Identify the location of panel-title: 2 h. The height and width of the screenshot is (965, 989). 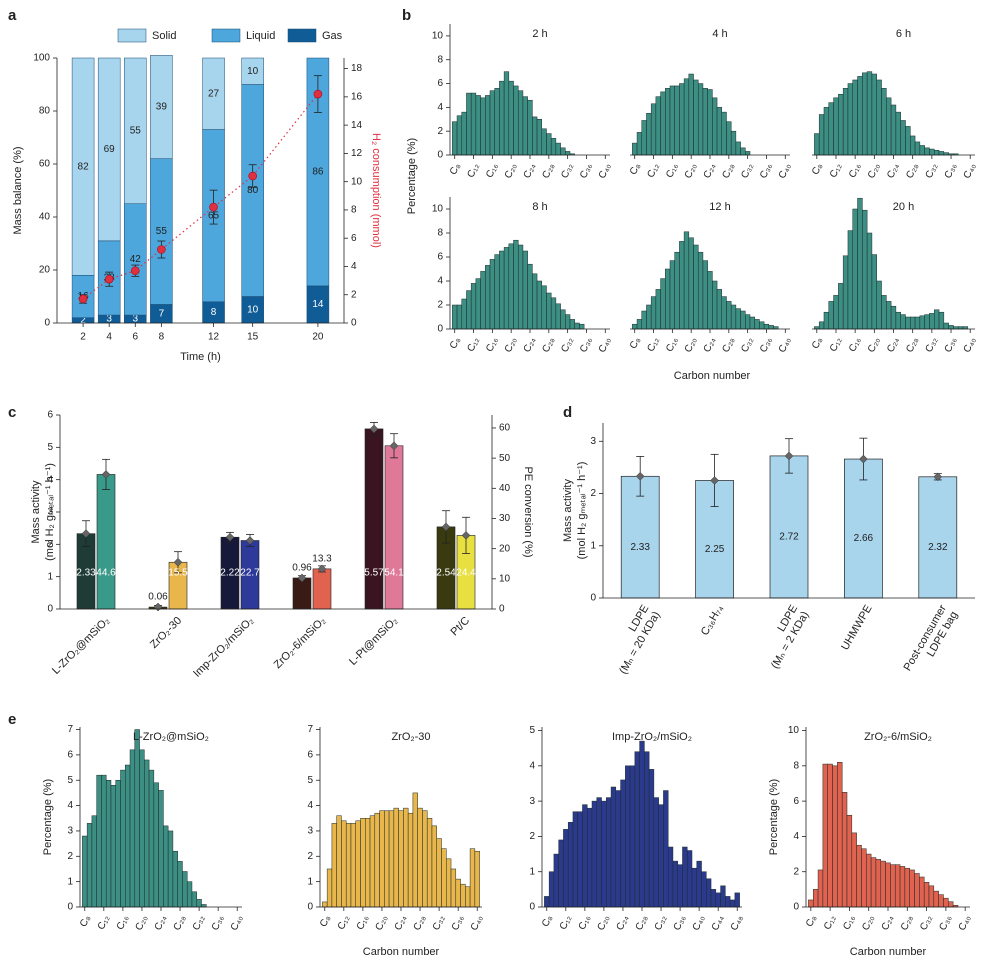
(539, 34).